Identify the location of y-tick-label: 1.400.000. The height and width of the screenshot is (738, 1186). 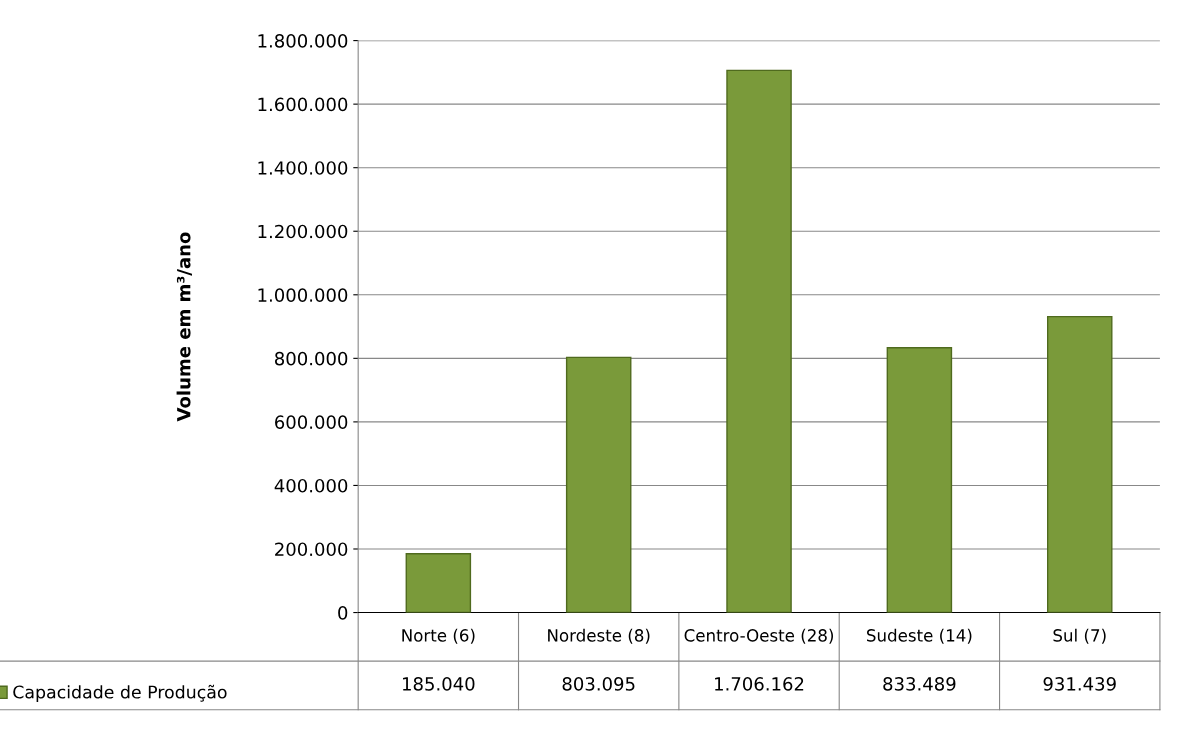
(303, 168).